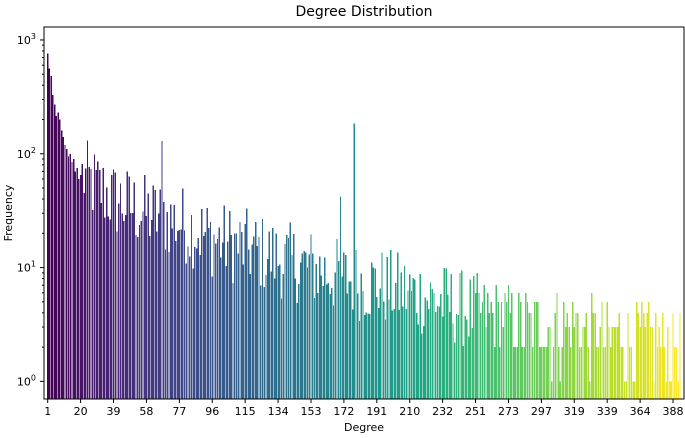 The height and width of the screenshot is (438, 685). Describe the element at coordinates (607, 411) in the screenshot. I see `x-tick-label: 339` at that location.